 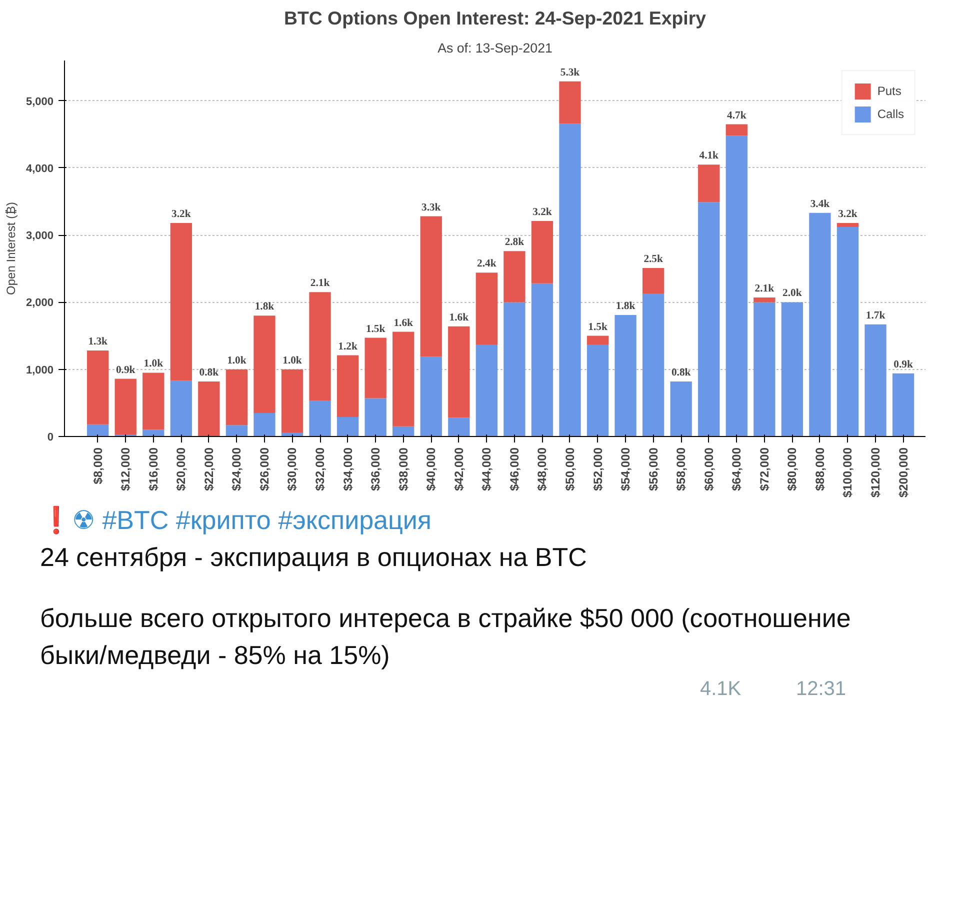 I want to click on y-tick-label: 2,000, so click(x=40, y=303).